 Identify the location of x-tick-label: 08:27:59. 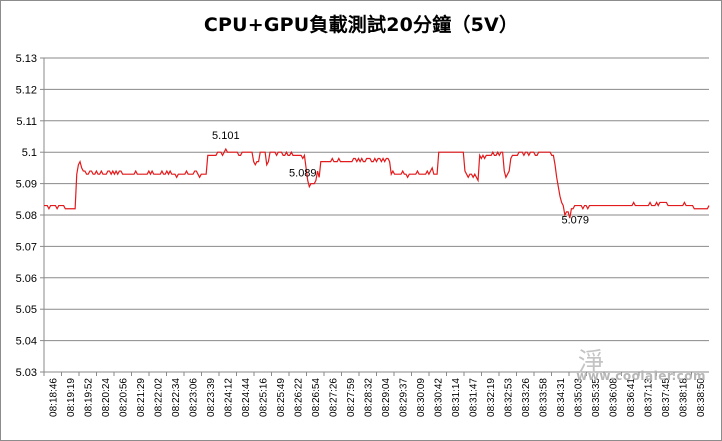
(351, 397).